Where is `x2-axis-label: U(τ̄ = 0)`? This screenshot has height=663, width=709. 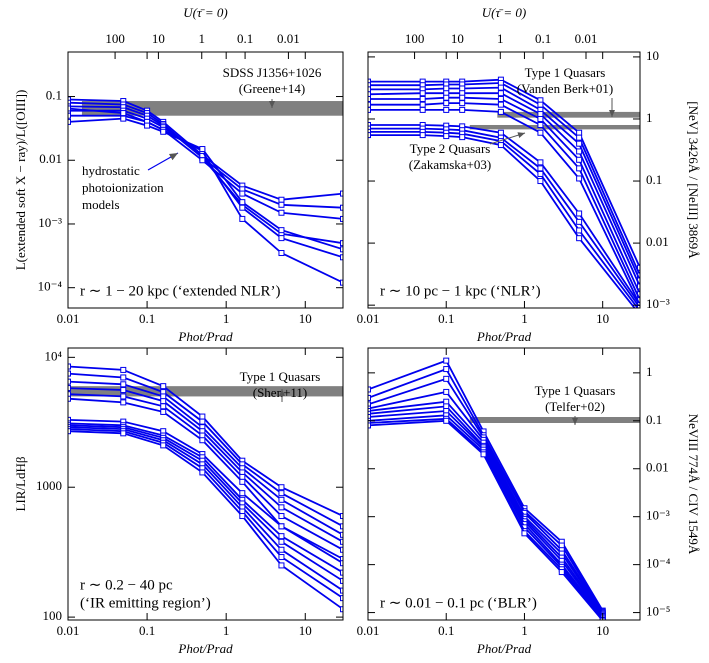
x2-axis-label: U(τ̄ = 0) is located at coordinates (504, 12).